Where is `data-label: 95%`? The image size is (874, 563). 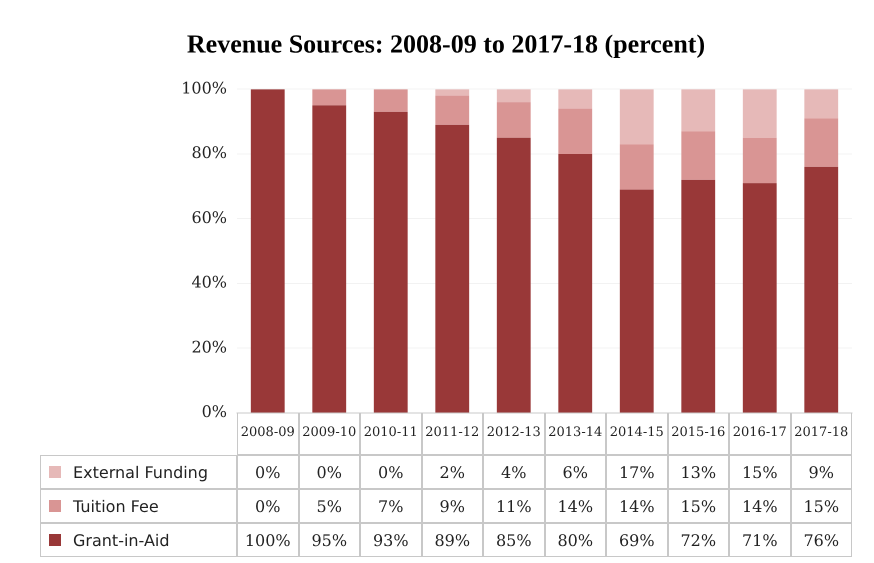
data-label: 95% is located at coordinates (329, 540).